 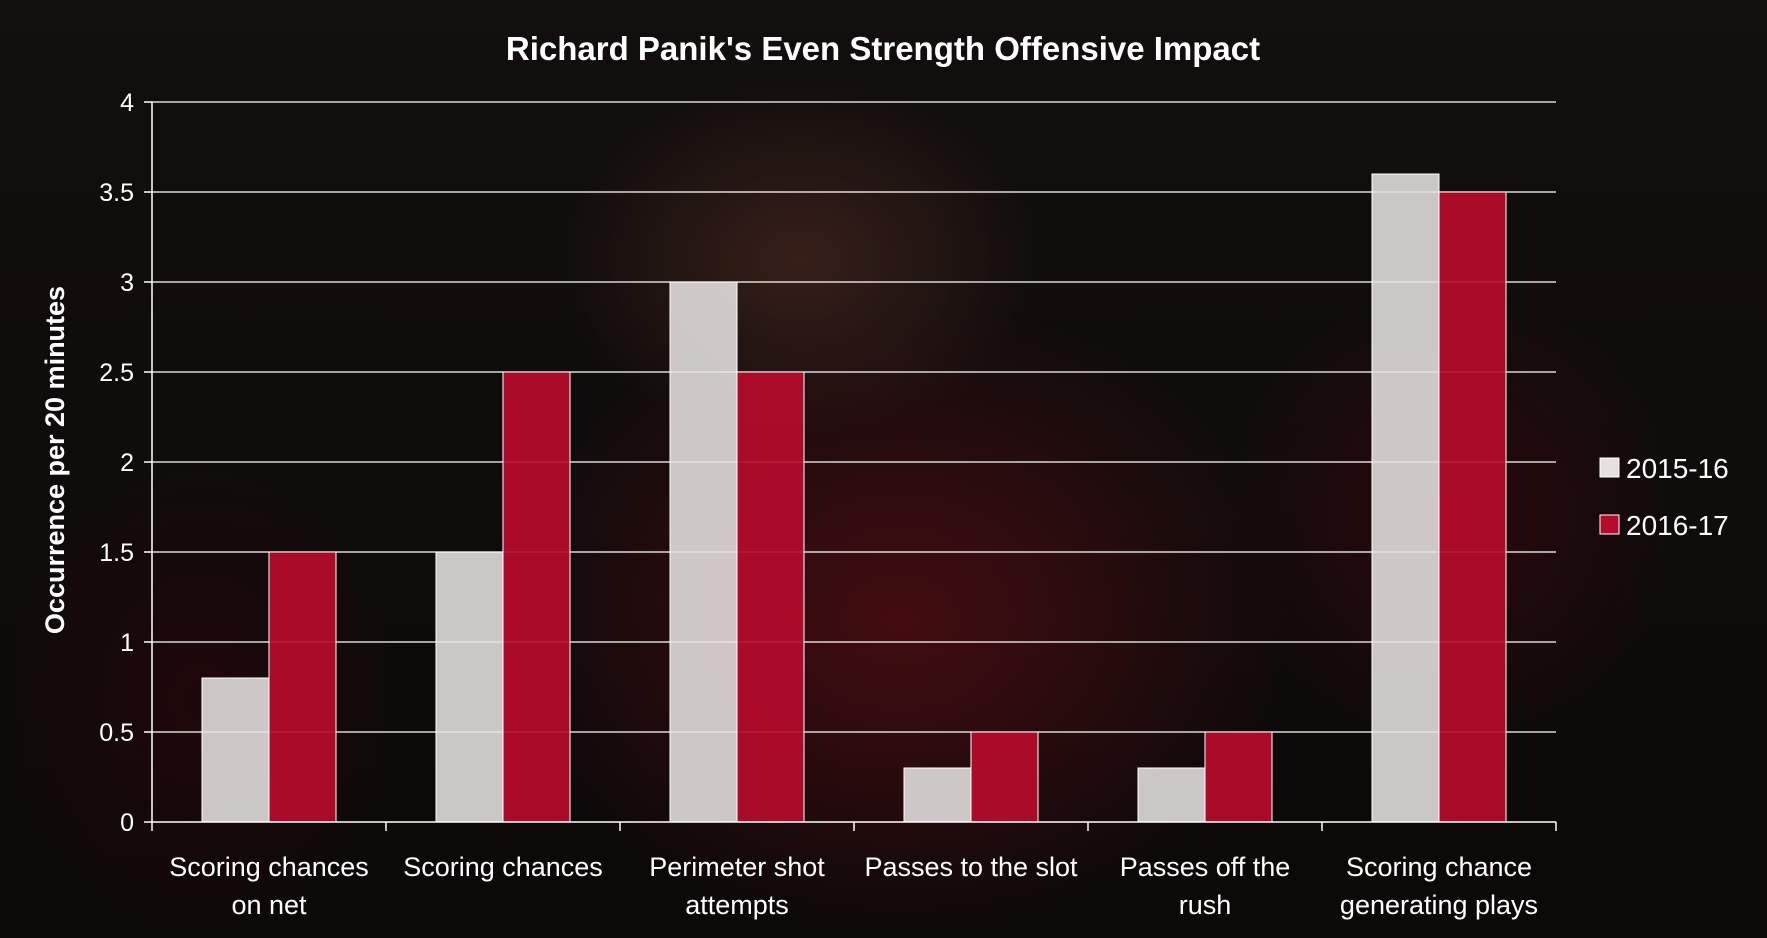 What do you see at coordinates (1439, 905) in the screenshot?
I see `x-tick-label: generating plays` at bounding box center [1439, 905].